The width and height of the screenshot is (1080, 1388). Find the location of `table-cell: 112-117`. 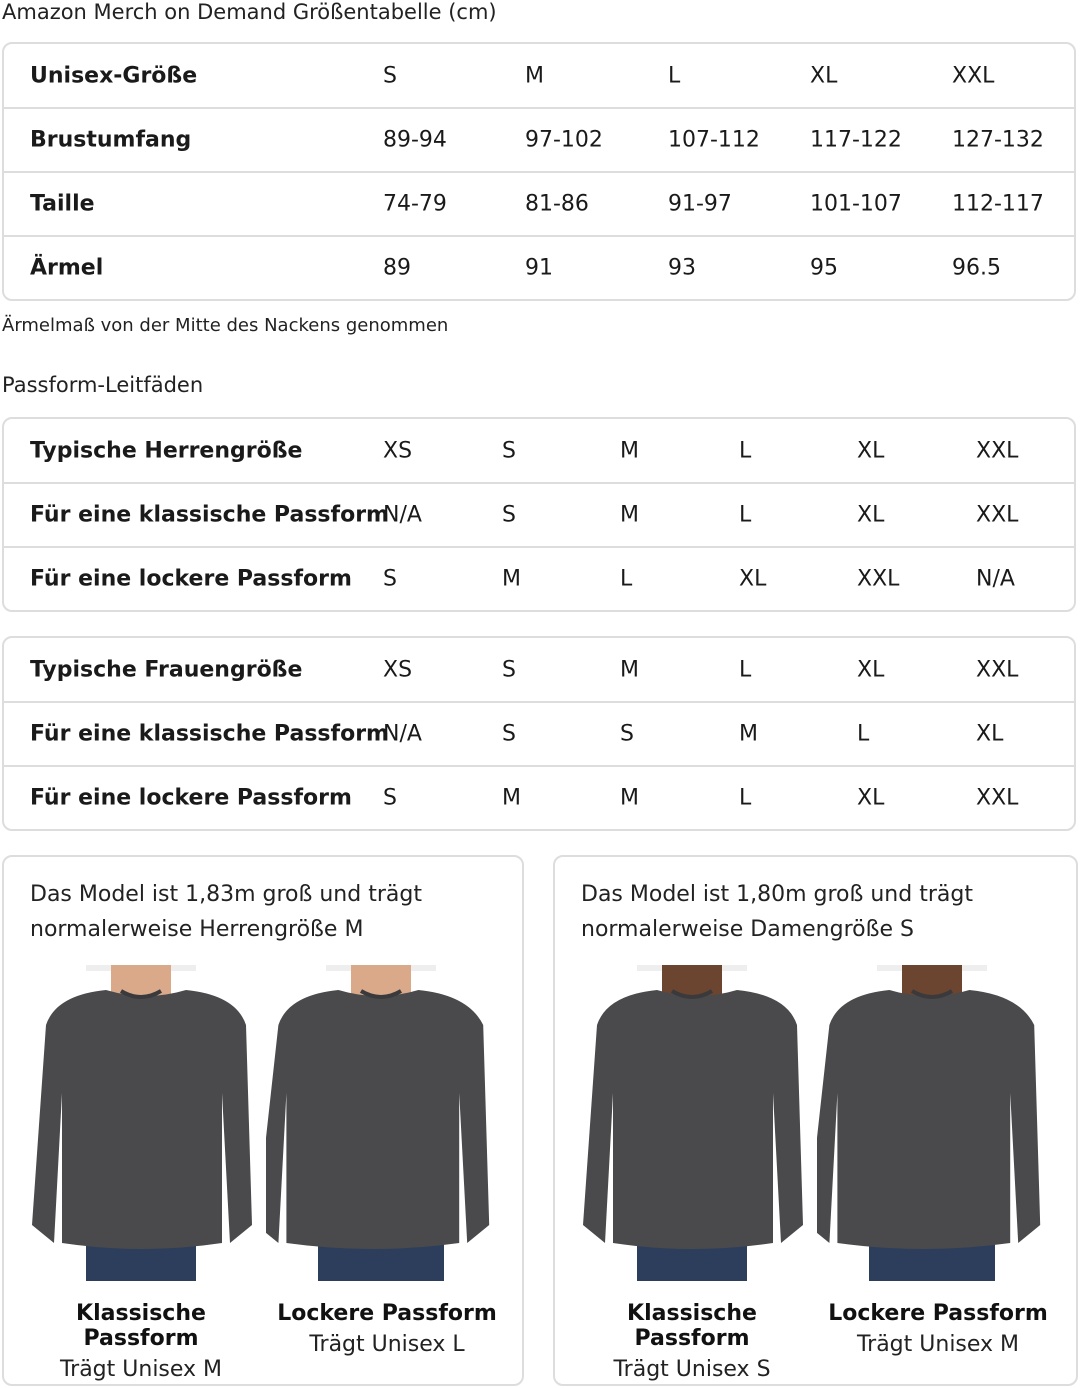

table-cell: 112-117 is located at coordinates (998, 204).